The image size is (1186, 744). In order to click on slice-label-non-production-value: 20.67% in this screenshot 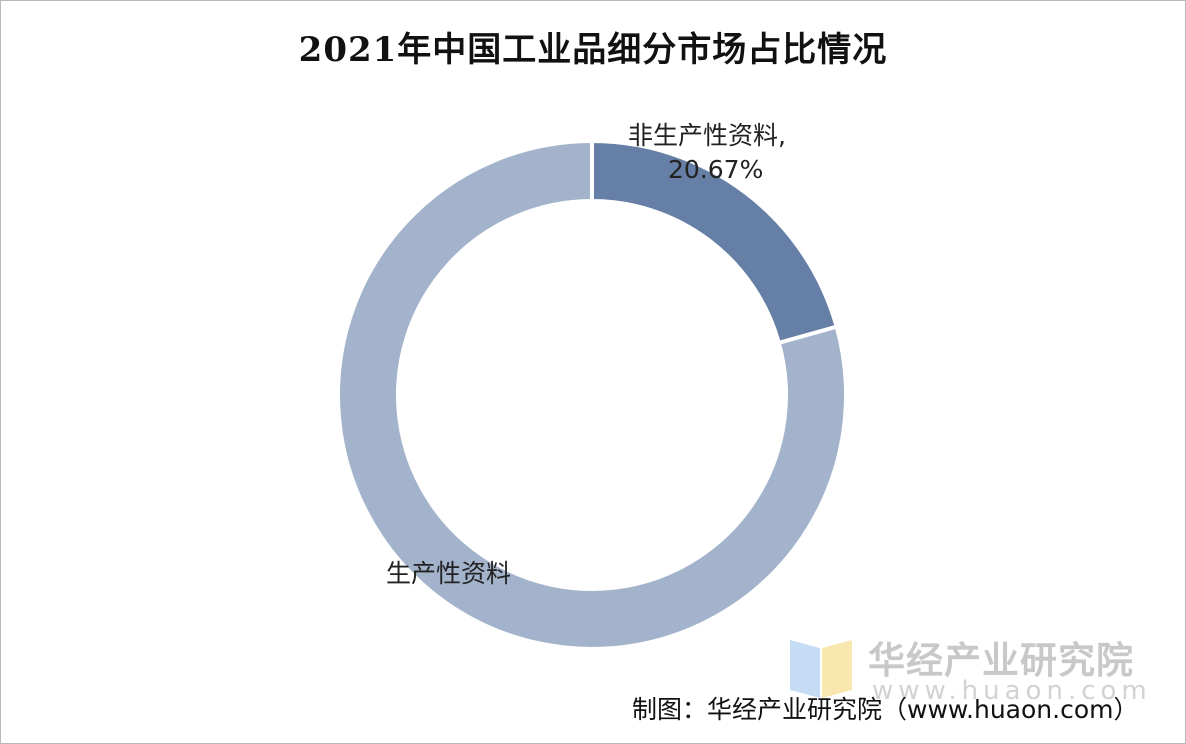, I will do `click(715, 169)`.